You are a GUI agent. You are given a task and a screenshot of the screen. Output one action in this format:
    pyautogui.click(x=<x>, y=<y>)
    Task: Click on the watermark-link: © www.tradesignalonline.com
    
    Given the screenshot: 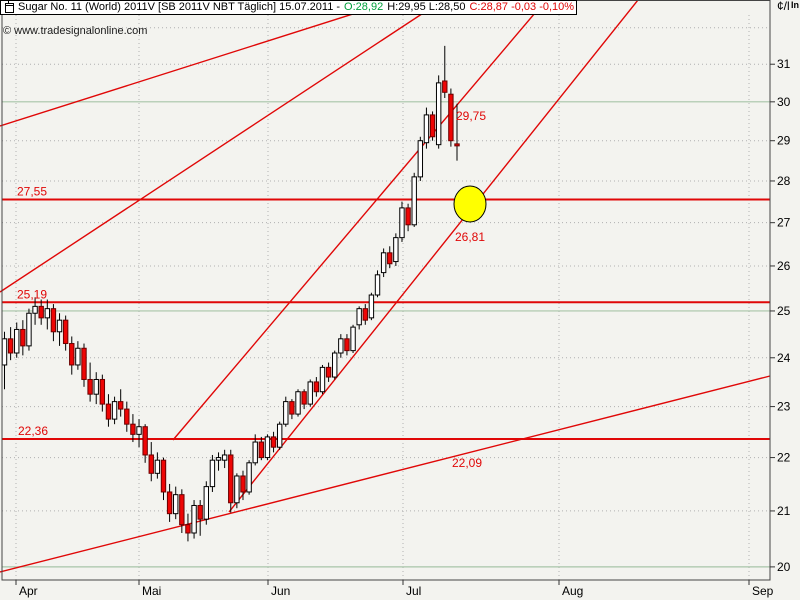 What is the action you would take?
    pyautogui.click(x=75, y=31)
    